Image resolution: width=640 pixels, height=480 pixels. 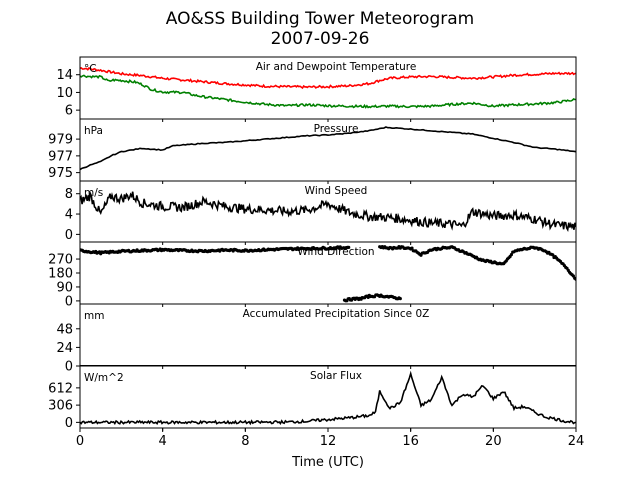 What do you see at coordinates (60, 140) in the screenshot?
I see `y-tick-label: 979` at bounding box center [60, 140].